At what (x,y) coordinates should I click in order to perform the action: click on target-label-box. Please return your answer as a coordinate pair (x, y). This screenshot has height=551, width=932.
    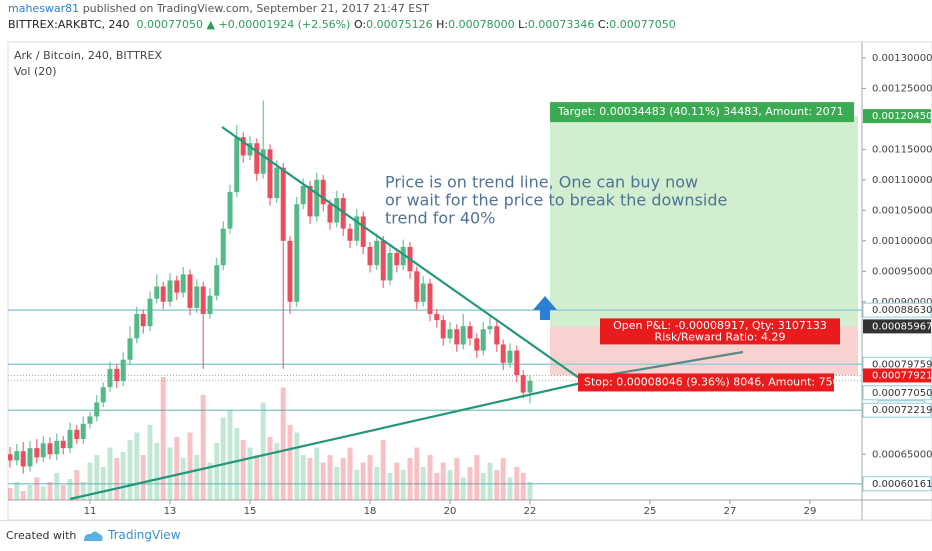
    Looking at the image, I should click on (702, 112).